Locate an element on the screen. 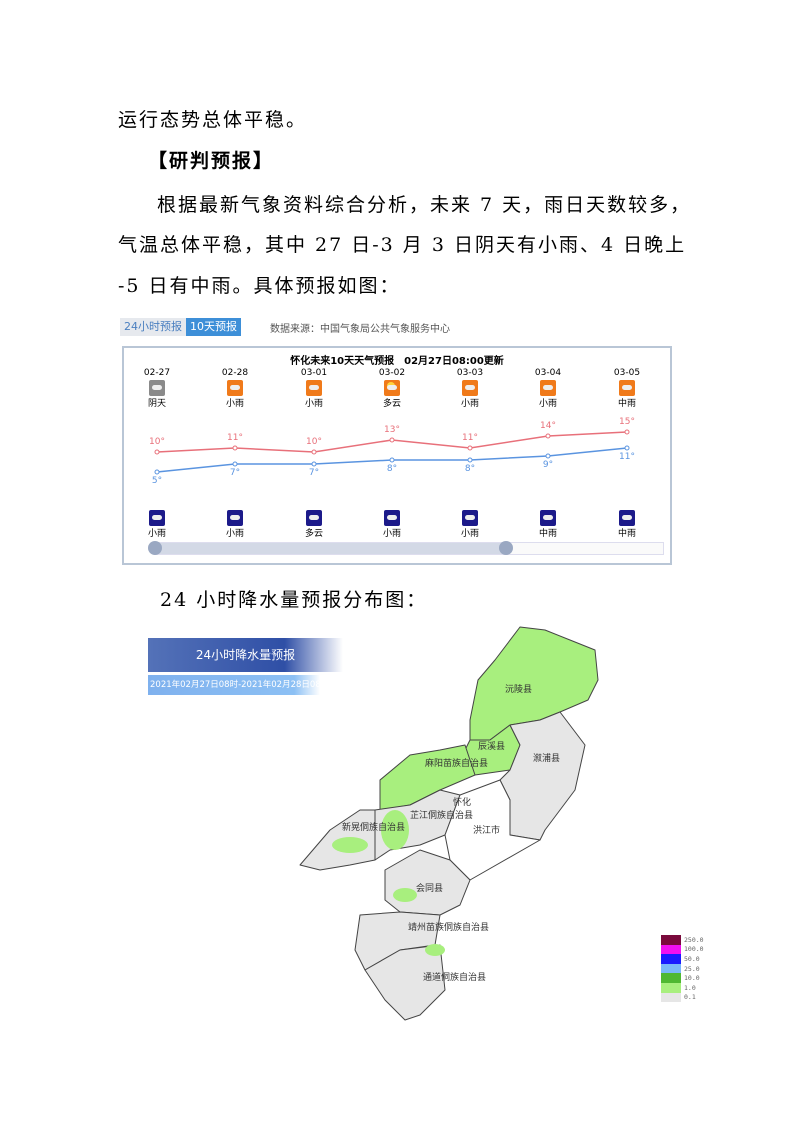  legend-item: 100.0 is located at coordinates (682, 949).